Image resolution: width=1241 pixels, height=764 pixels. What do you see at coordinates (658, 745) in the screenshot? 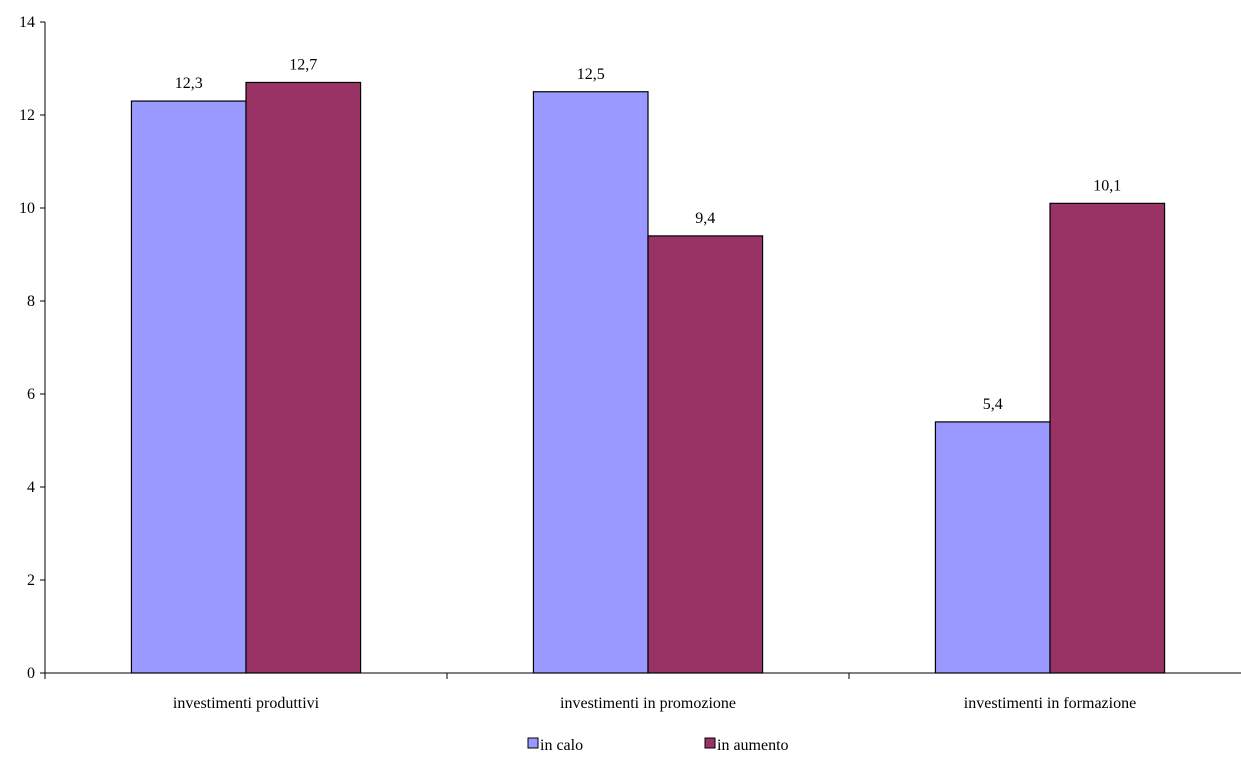
I see `legend: in calo in aumento` at bounding box center [658, 745].